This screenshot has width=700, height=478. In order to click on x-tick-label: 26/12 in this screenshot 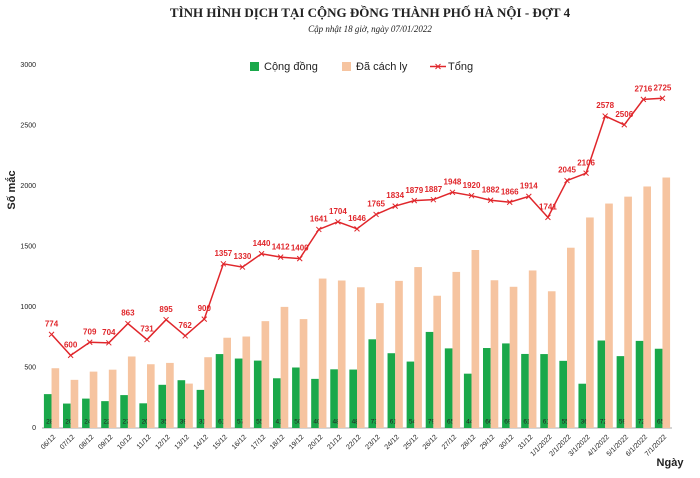, I will do `click(430, 442)`.